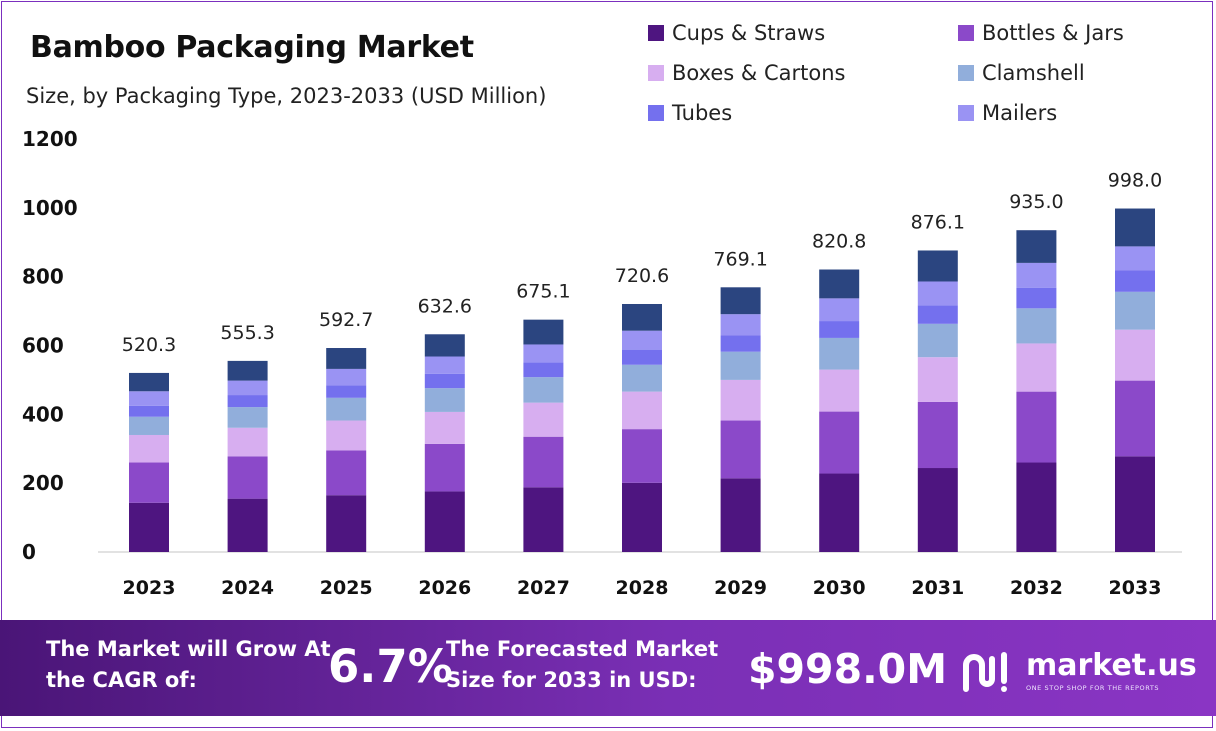  I want to click on brand-logo: market.us ONE STOP SHOP FOR THE REPORTS, so click(1078, 671).